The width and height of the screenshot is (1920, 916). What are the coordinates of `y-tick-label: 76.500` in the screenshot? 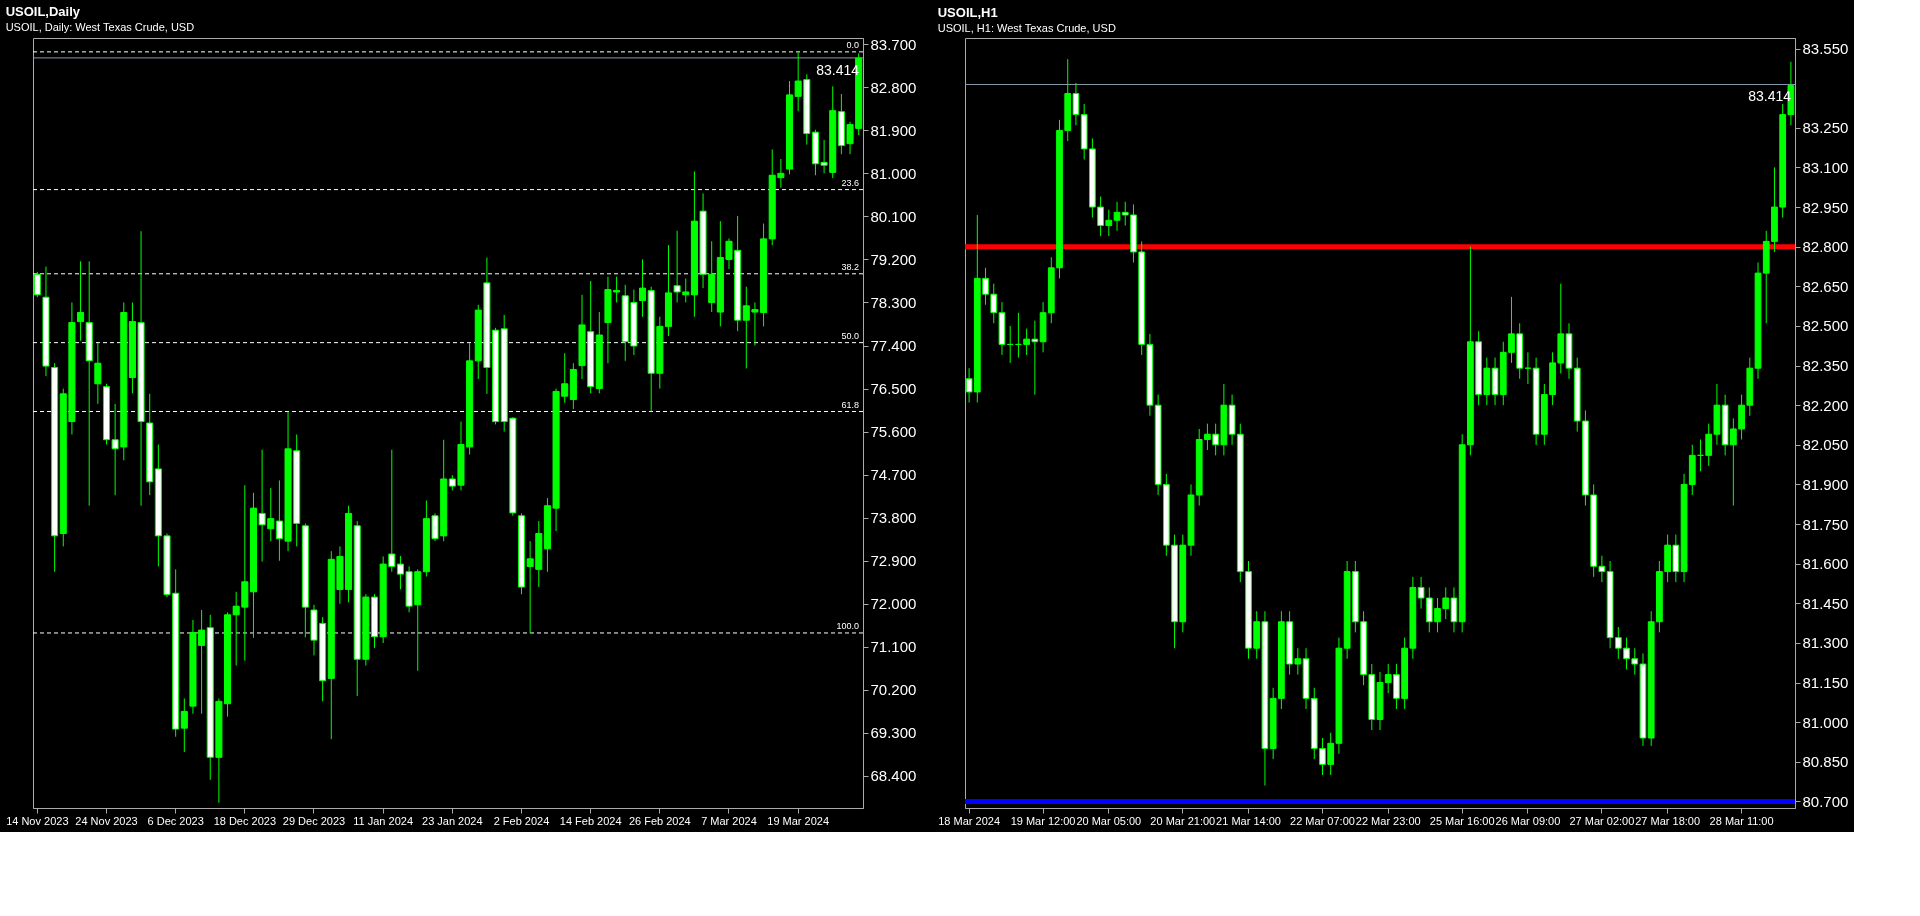 It's located at (893, 389).